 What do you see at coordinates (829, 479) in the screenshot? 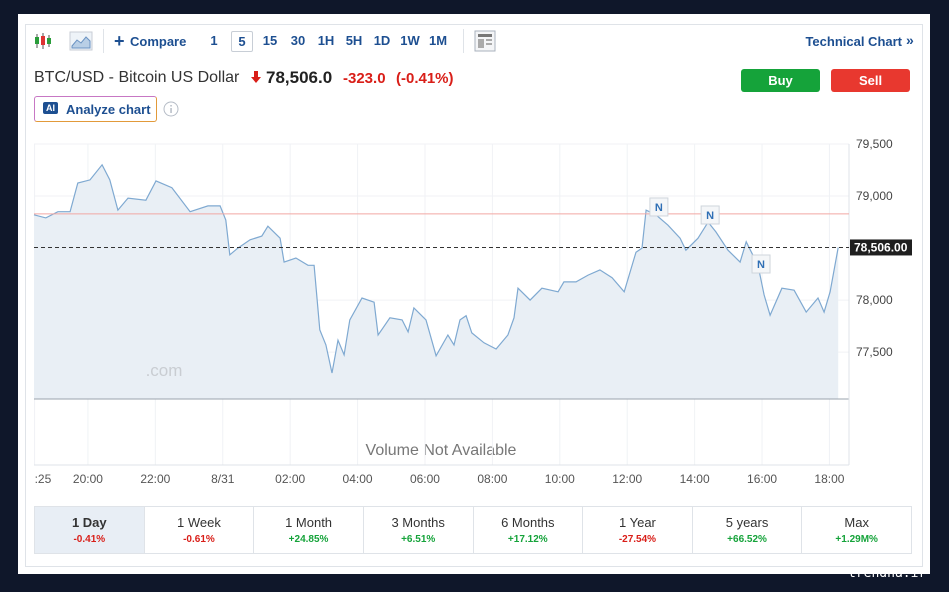
I see `x-tick-label: 18:00` at bounding box center [829, 479].